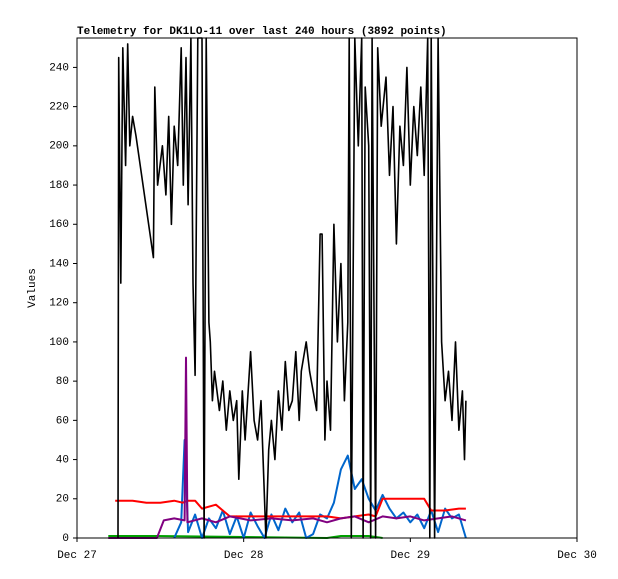  Describe the element at coordinates (77, 556) in the screenshot. I see `x-tick-label: Dec 27` at that location.